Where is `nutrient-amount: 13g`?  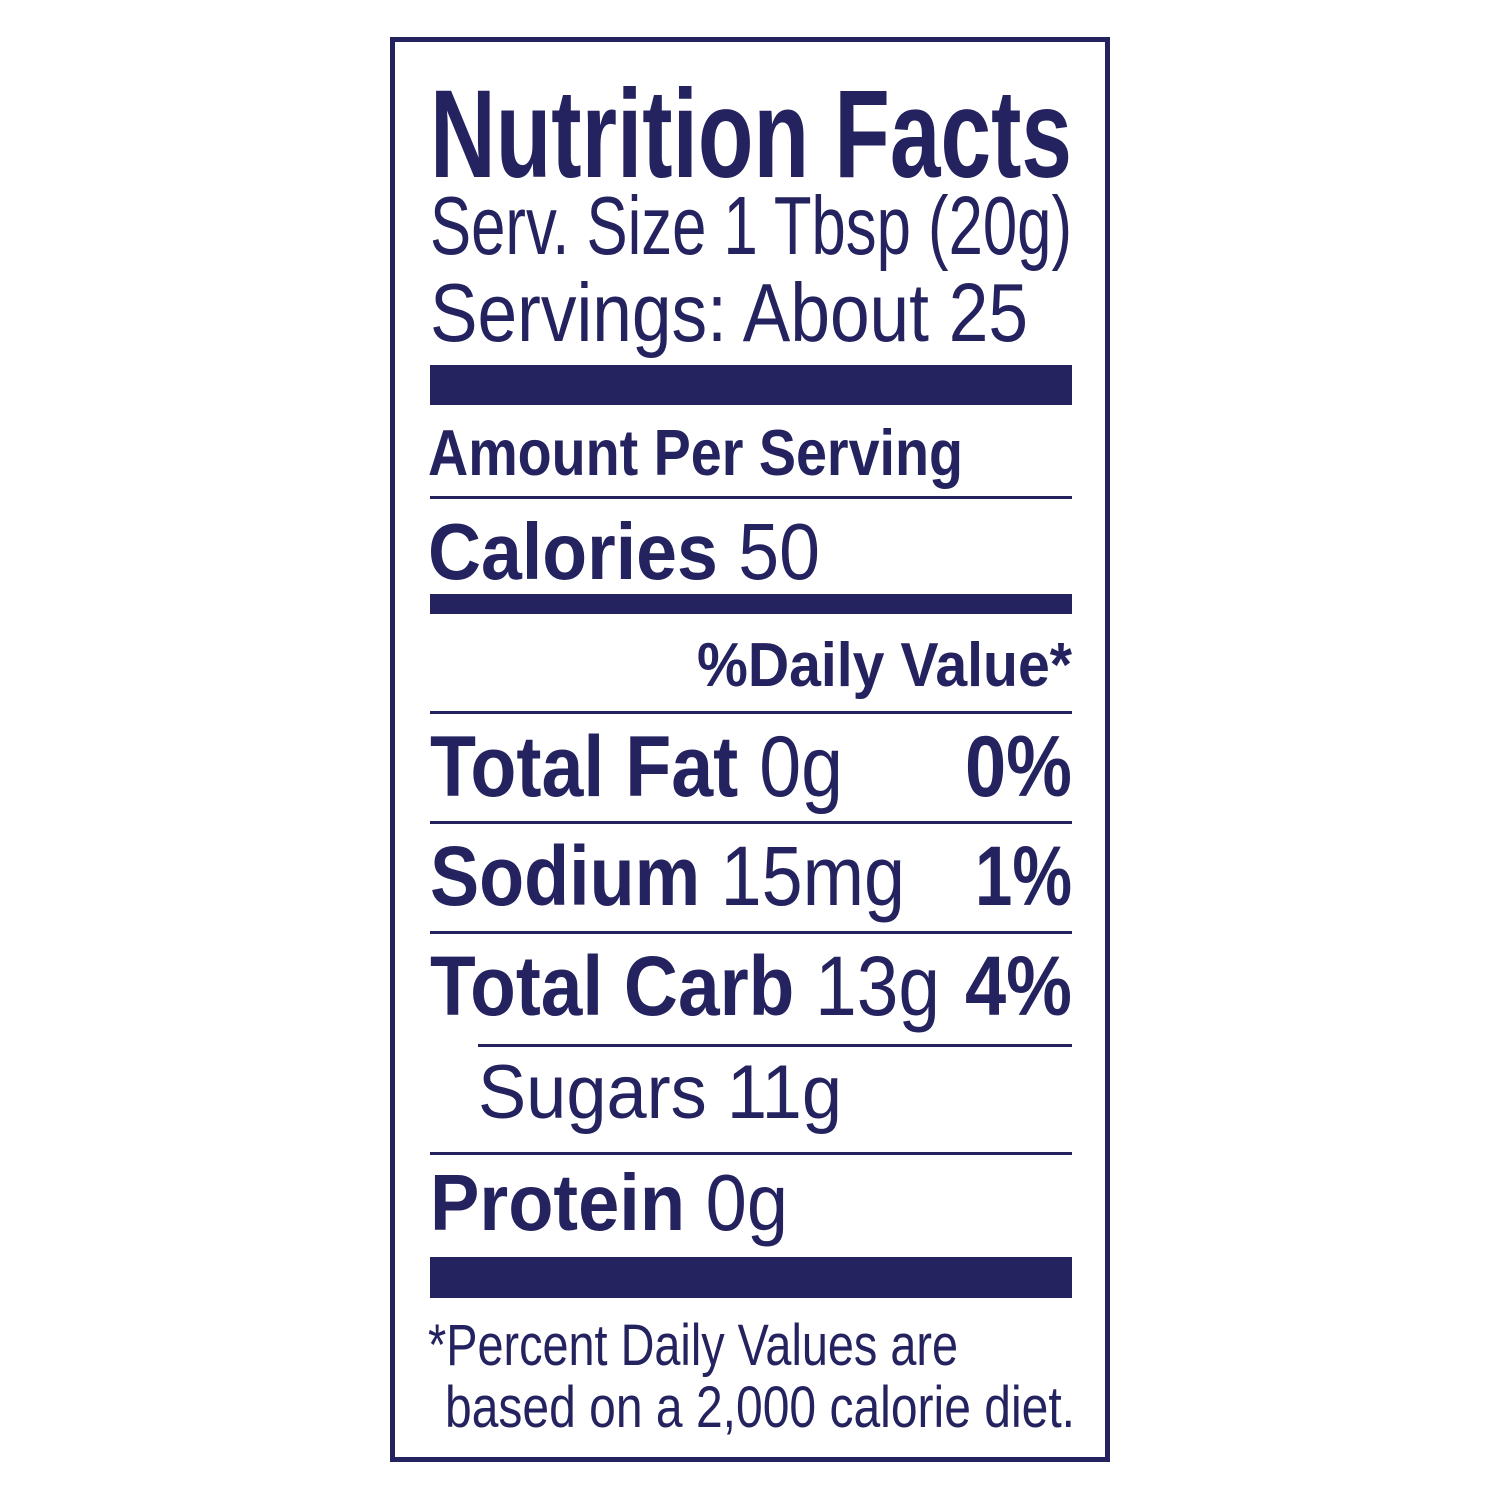 nutrient-amount: 13g is located at coordinates (877, 986).